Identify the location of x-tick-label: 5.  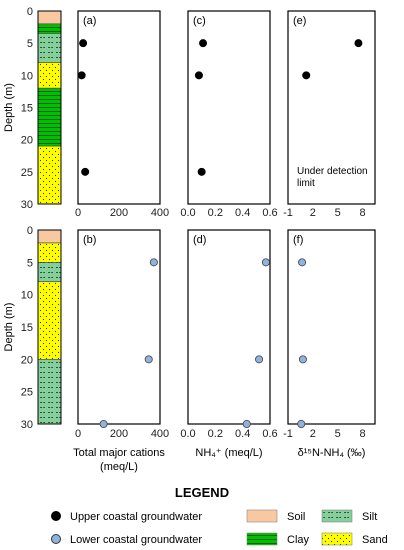
(338, 434).